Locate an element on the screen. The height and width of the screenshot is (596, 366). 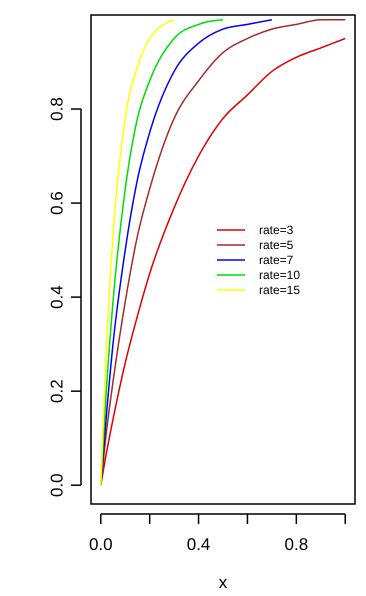
legend-label: rate=15 is located at coordinates (279, 290).